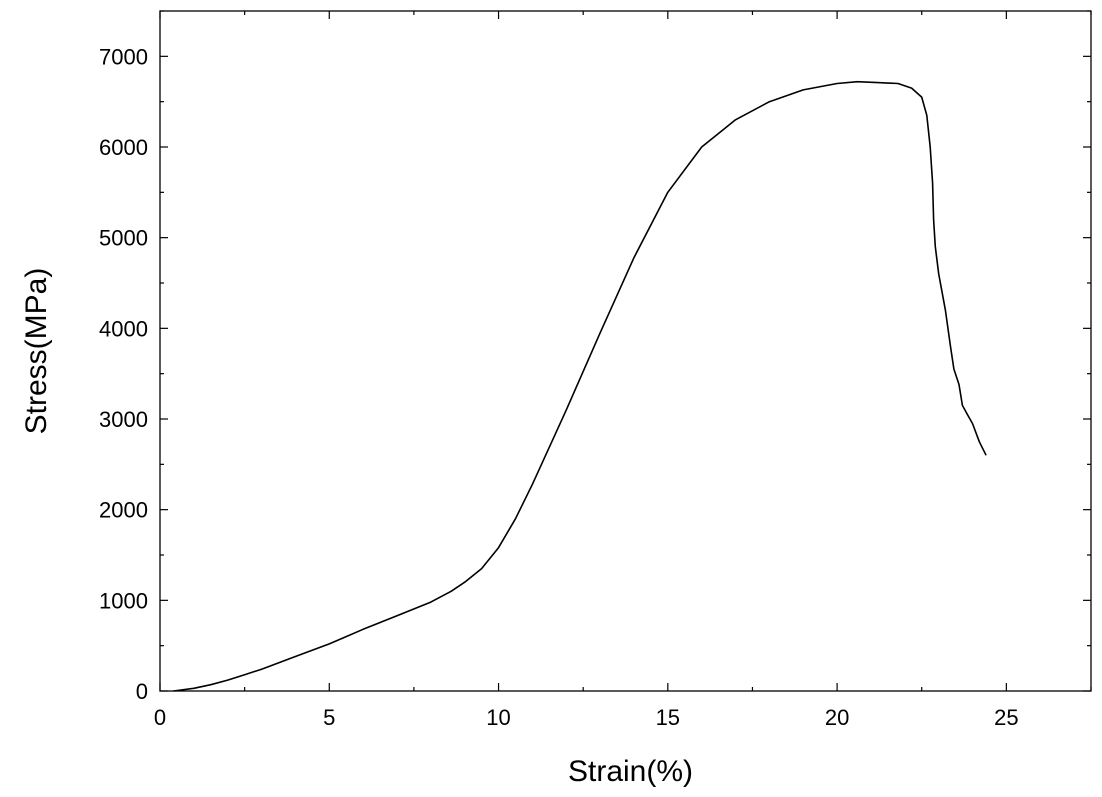  I want to click on x-tick-label: 15, so click(668, 717).